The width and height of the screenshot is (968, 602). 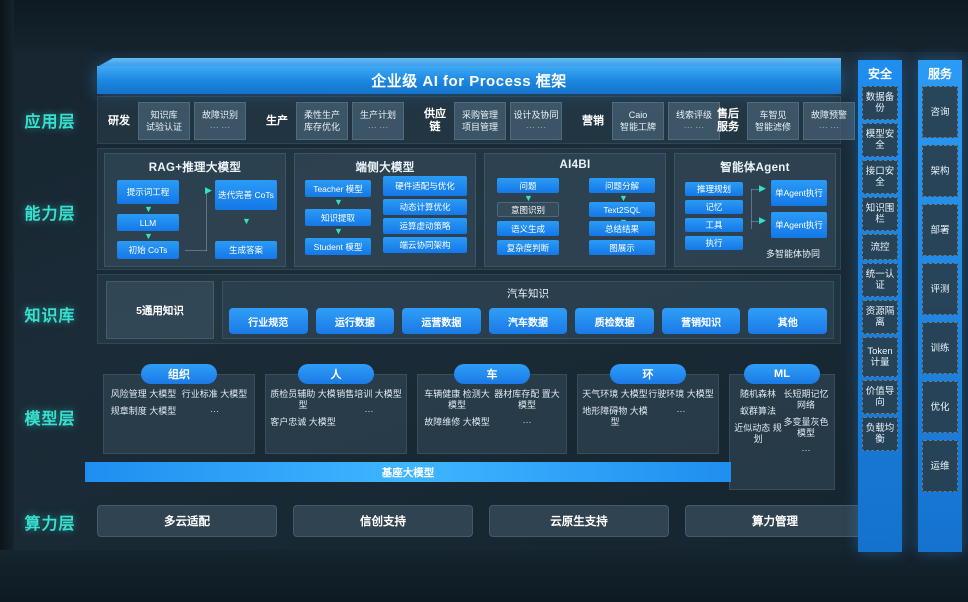 I want to click on model-item: 天气环境 大模型, so click(x=615, y=394).